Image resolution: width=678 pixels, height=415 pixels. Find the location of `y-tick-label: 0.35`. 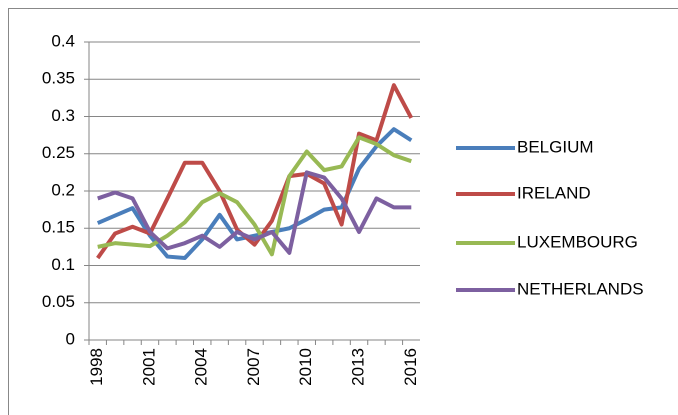

y-tick-label: 0.35 is located at coordinates (58, 78).